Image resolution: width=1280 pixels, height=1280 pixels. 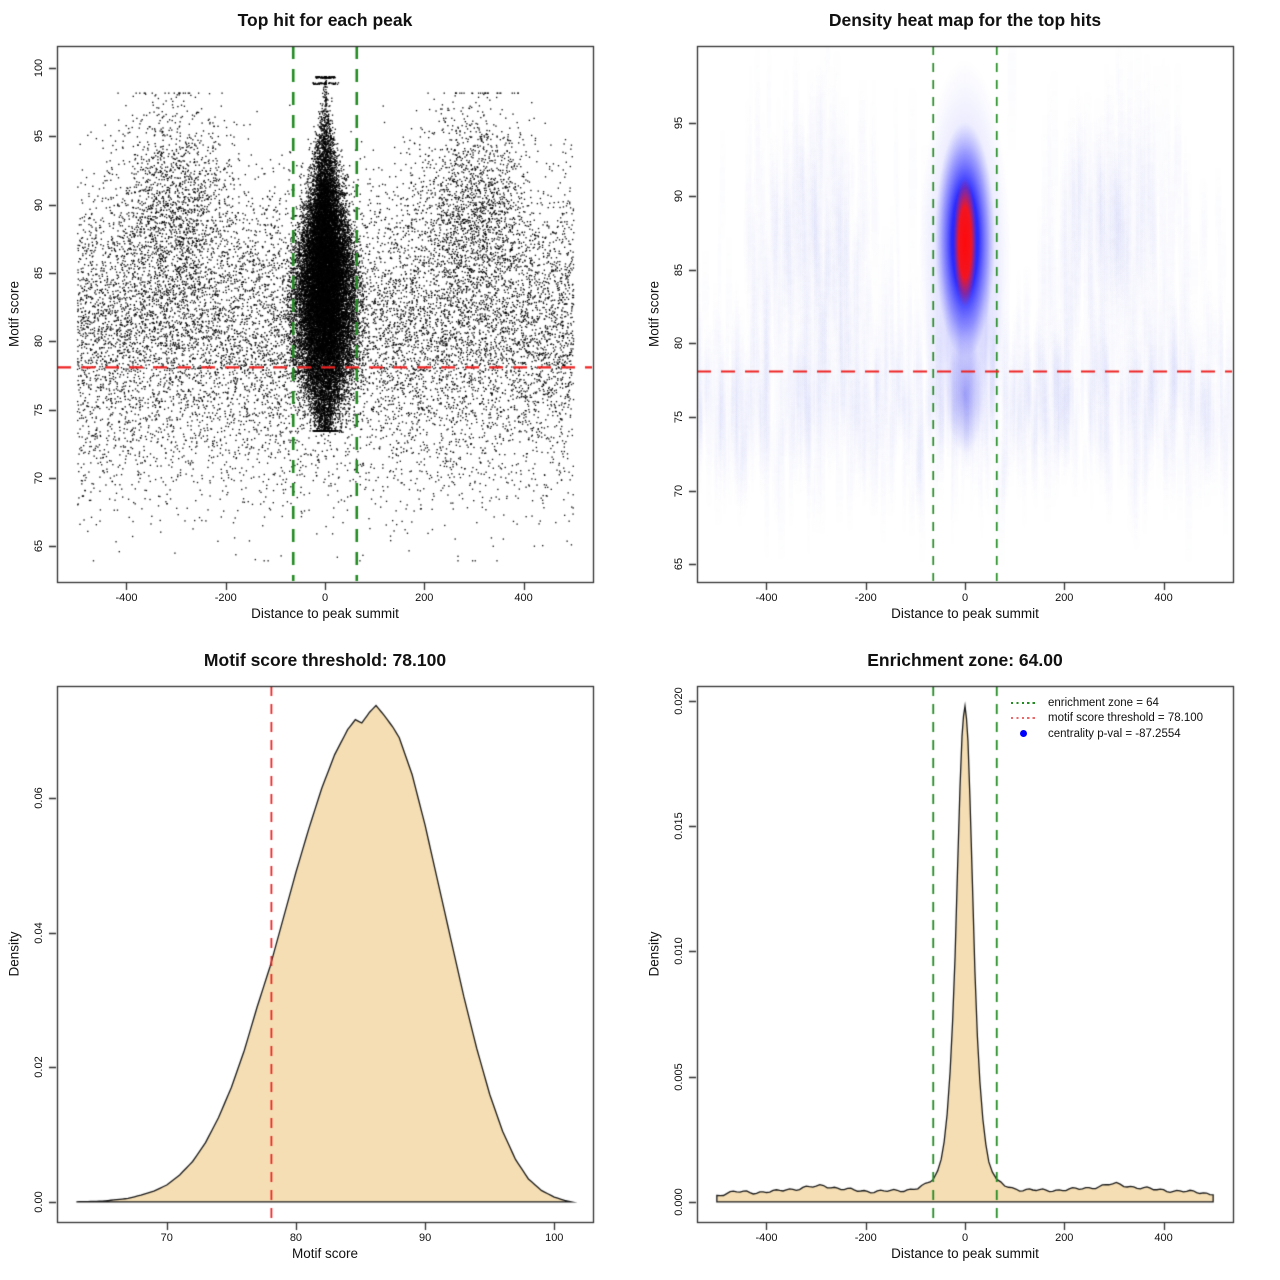 What do you see at coordinates (425, 1238) in the screenshot?
I see `x-tick-label: 90` at bounding box center [425, 1238].